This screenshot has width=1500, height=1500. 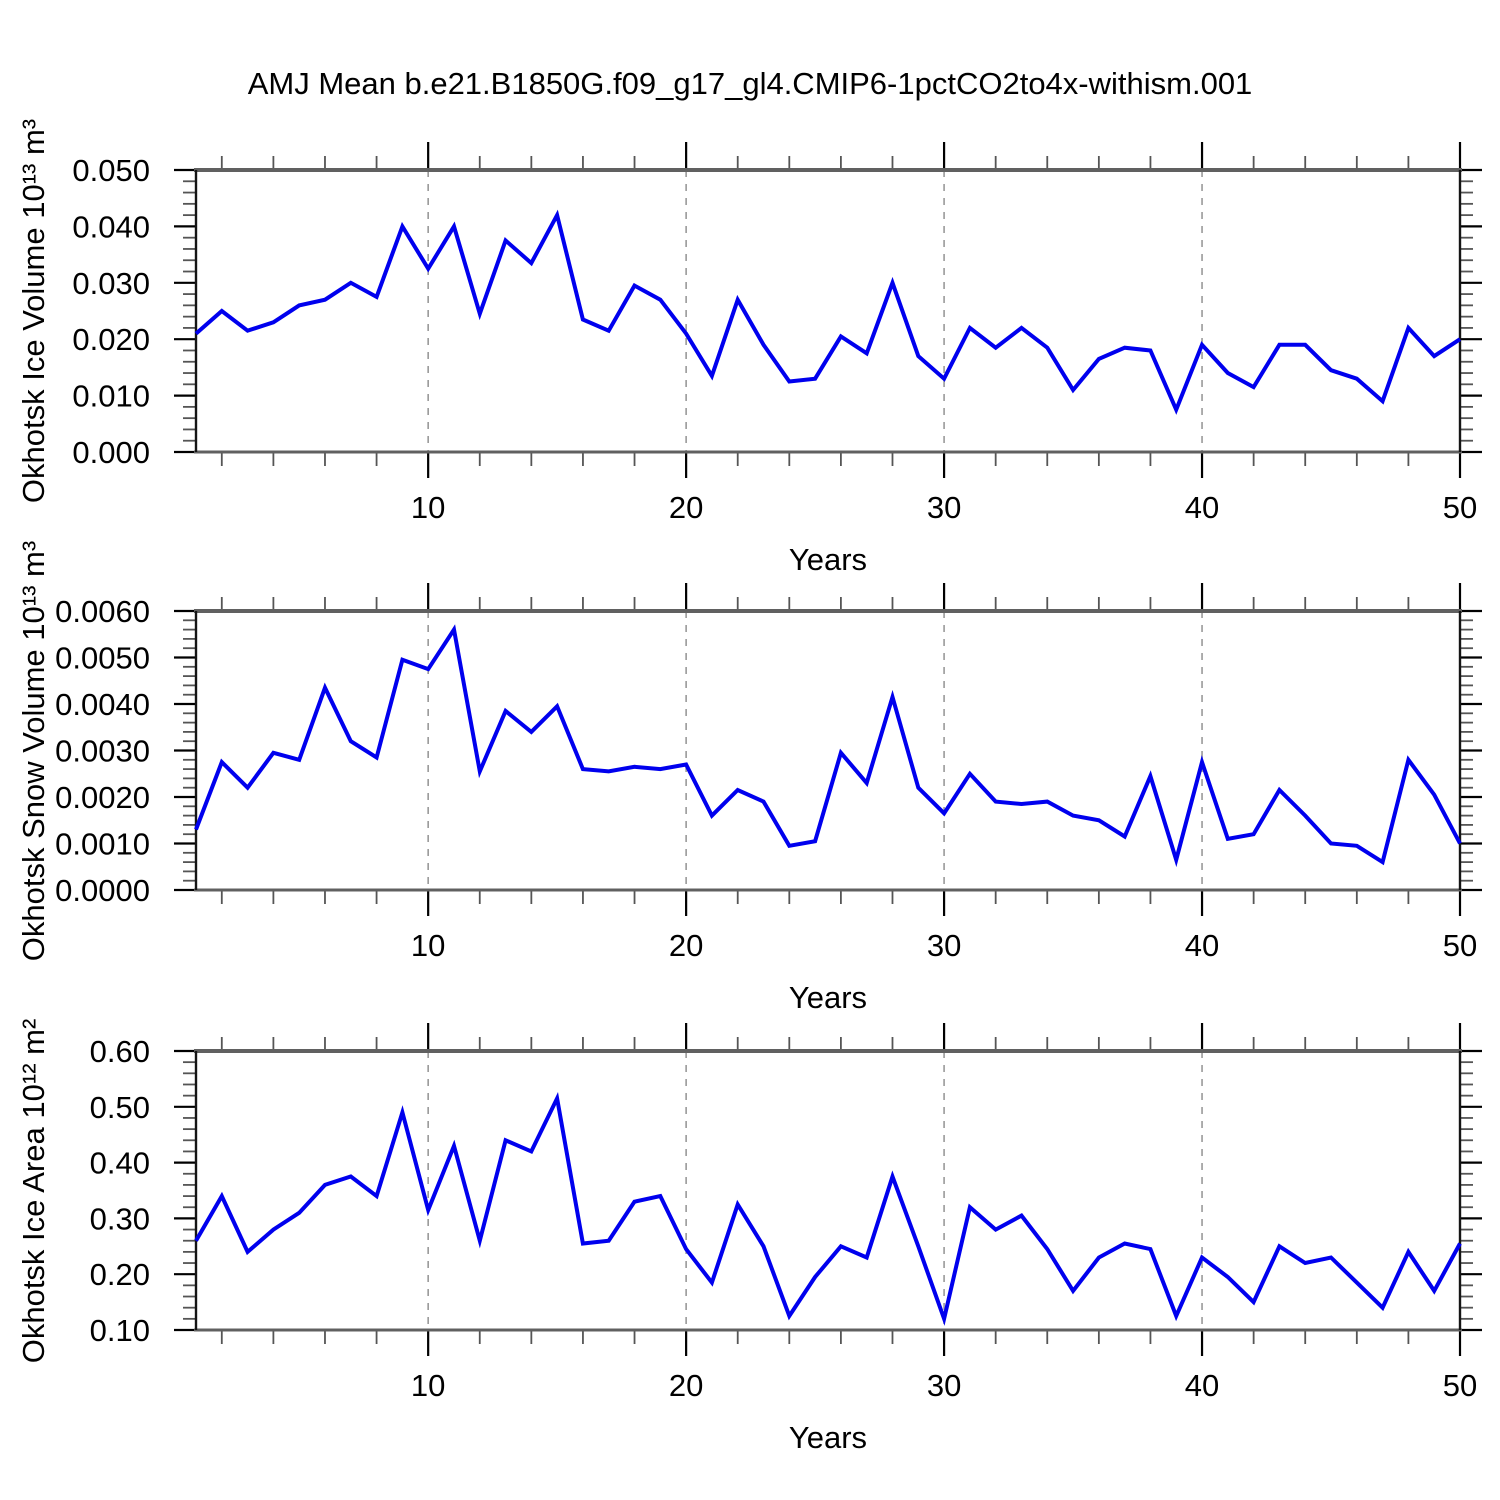 I want to click on svg-text: 0.010, so click(x=111, y=396).